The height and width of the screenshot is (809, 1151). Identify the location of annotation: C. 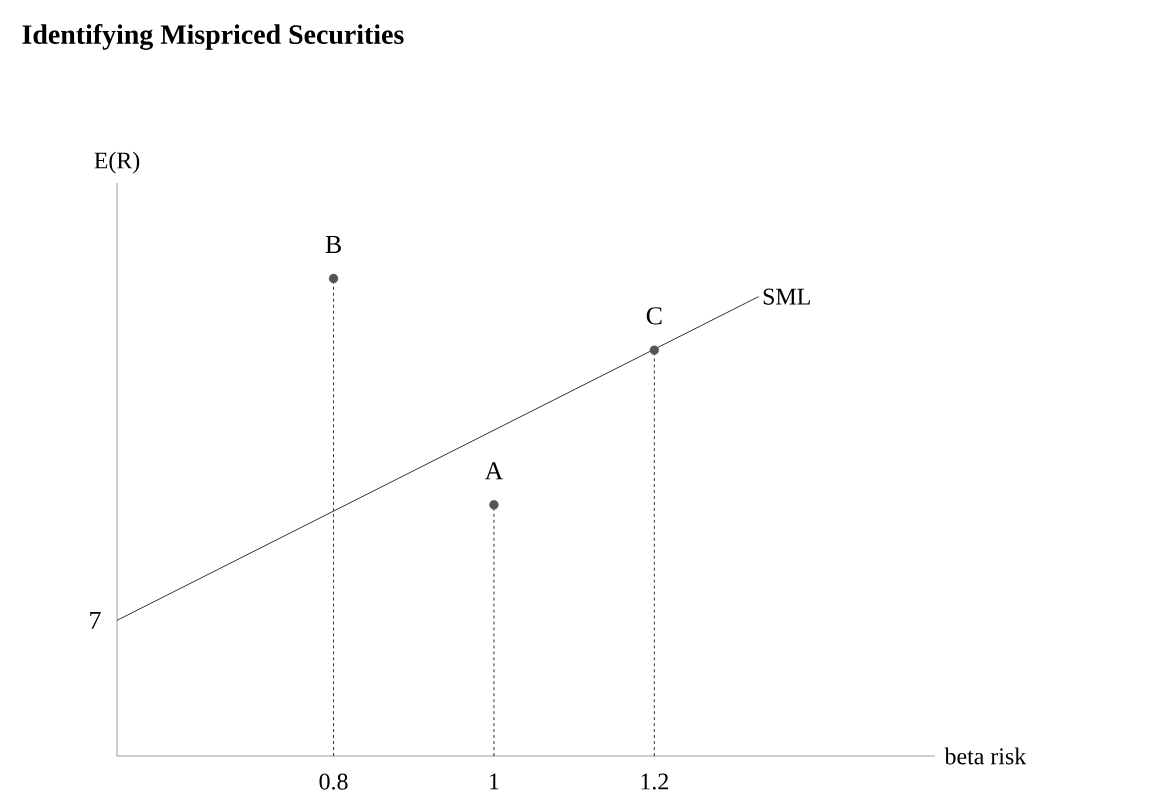
(654, 316).